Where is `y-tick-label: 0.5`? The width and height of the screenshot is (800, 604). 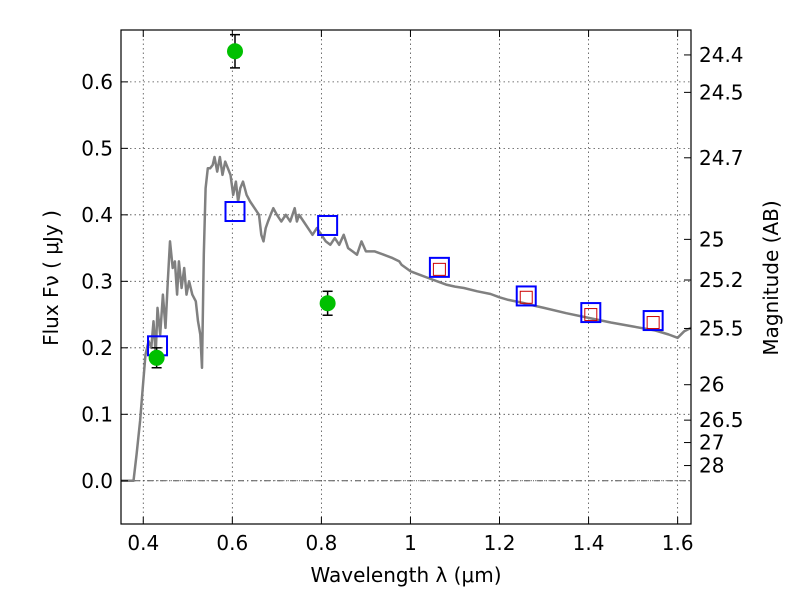
y-tick-label: 0.5 is located at coordinates (97, 148).